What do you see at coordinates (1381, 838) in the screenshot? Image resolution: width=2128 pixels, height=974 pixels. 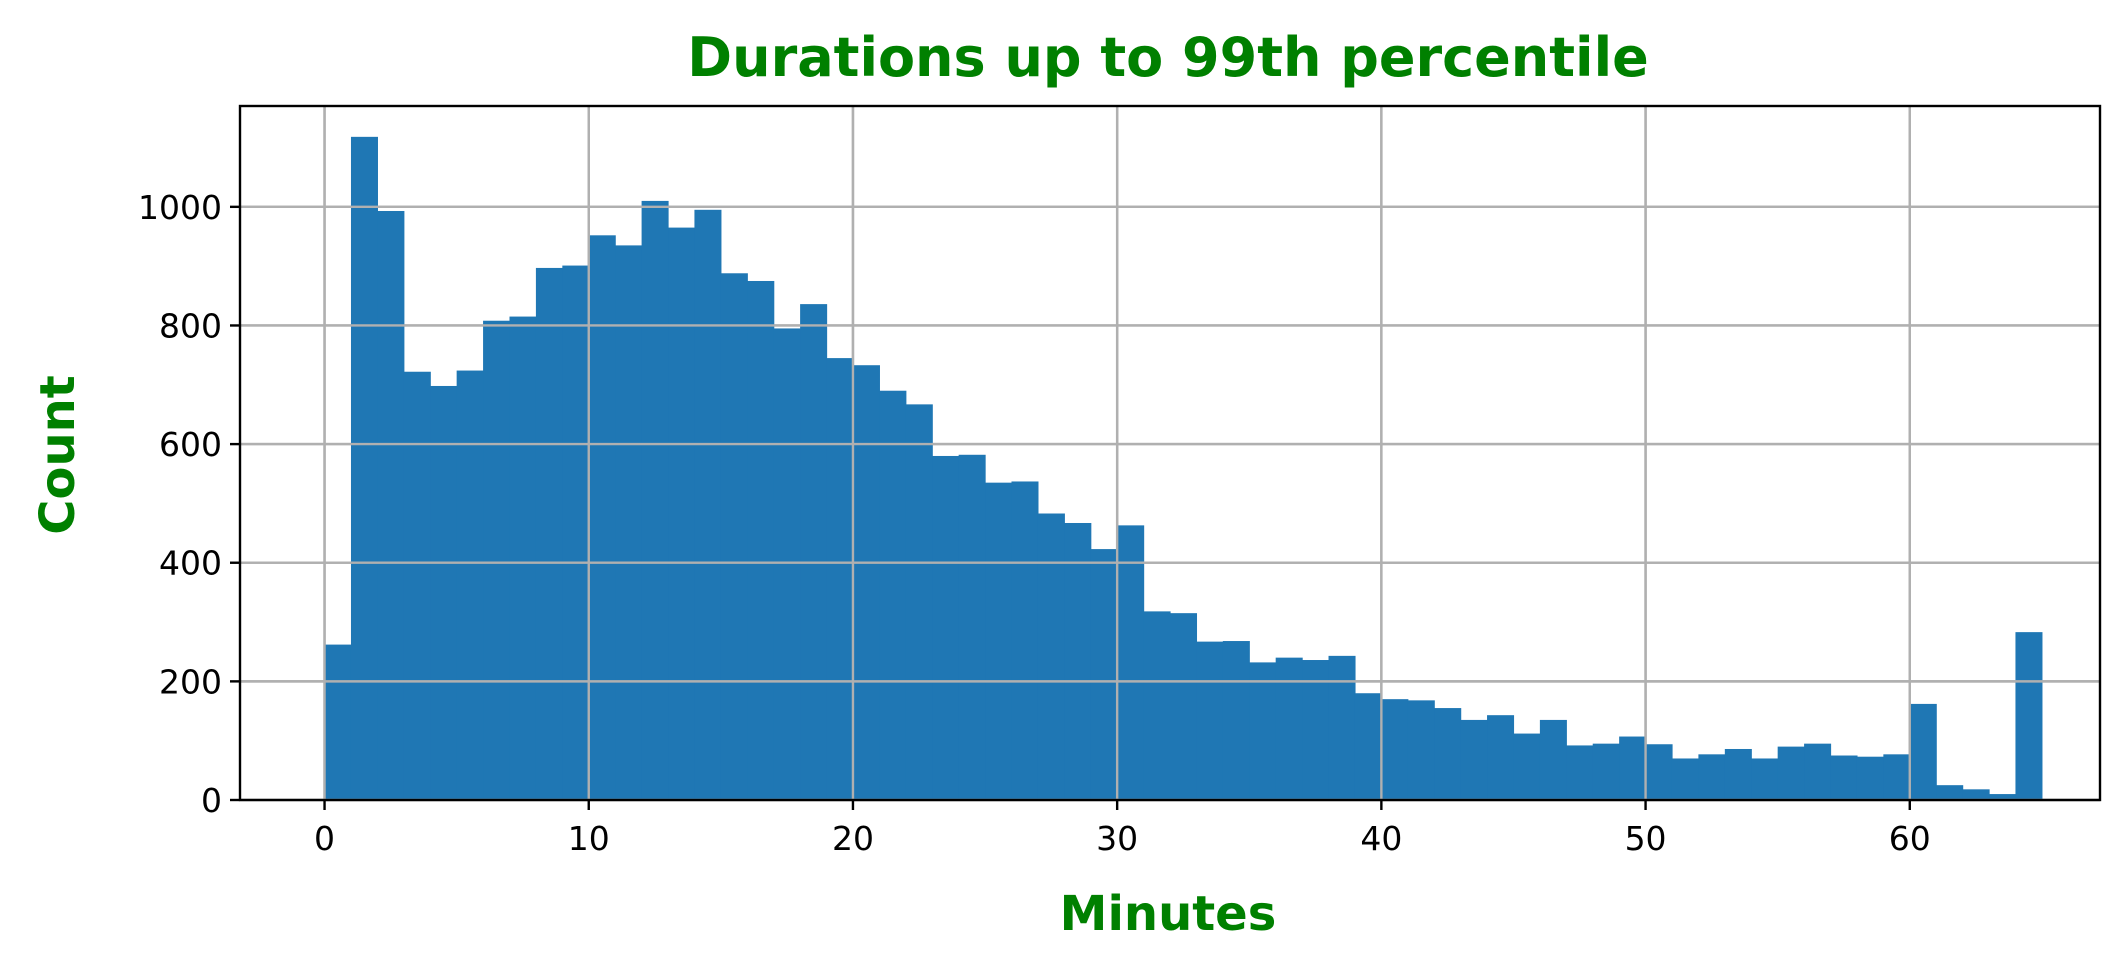 I see `x-tick-label: 40` at bounding box center [1381, 838].